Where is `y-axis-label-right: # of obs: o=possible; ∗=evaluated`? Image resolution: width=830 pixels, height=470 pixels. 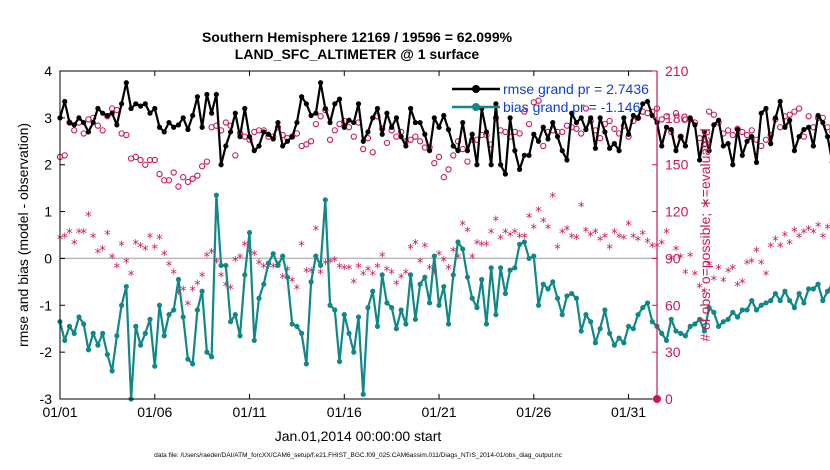
y-axis-label-right: # of obs: o=possible; ∗=evaluated is located at coordinates (705, 234).